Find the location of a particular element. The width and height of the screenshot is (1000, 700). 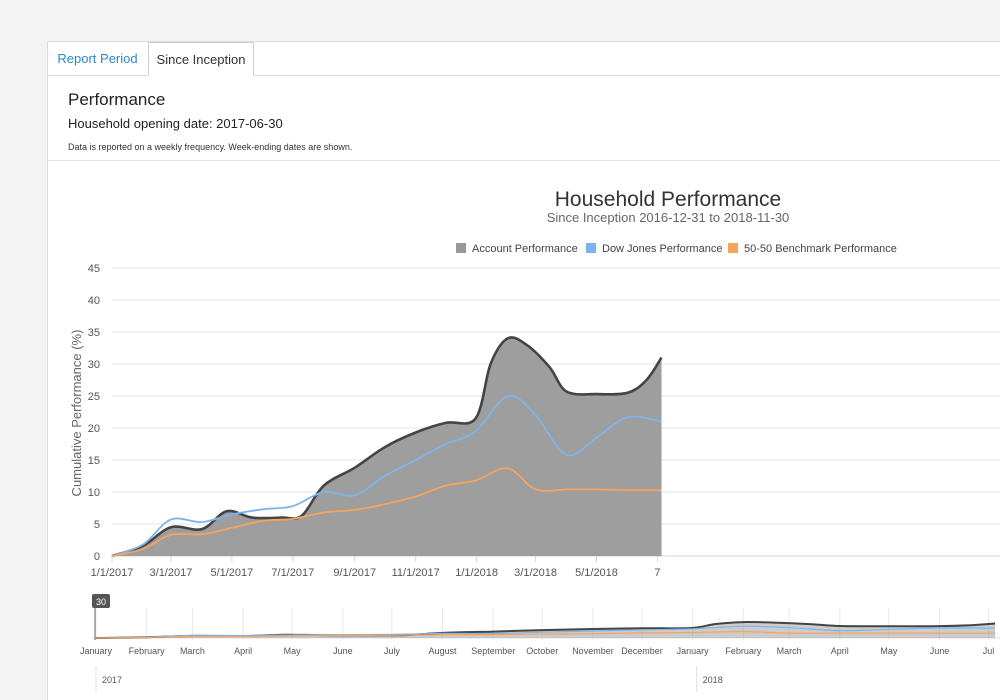

navigator-month-label: November is located at coordinates (593, 651).